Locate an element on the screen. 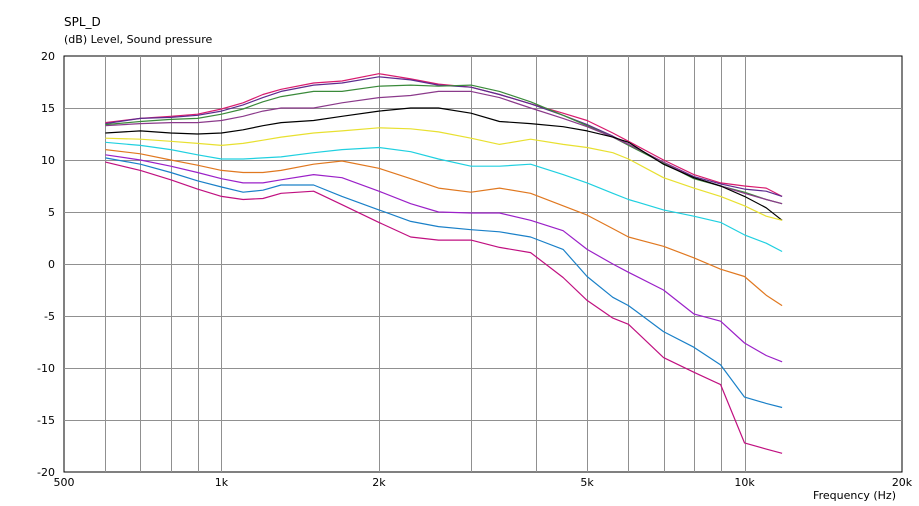  y-tick-labels: 20 15 10 5 0 -5 -10 -15 -20 is located at coordinates (46, 264).